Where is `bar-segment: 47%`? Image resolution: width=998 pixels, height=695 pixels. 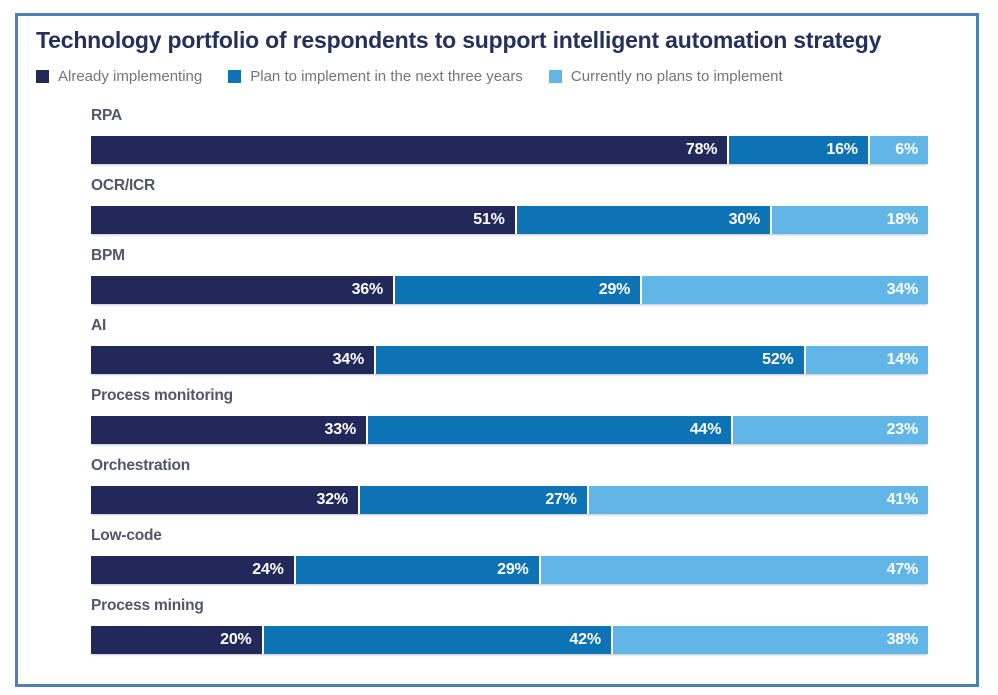
bar-segment: 47% is located at coordinates (734, 570).